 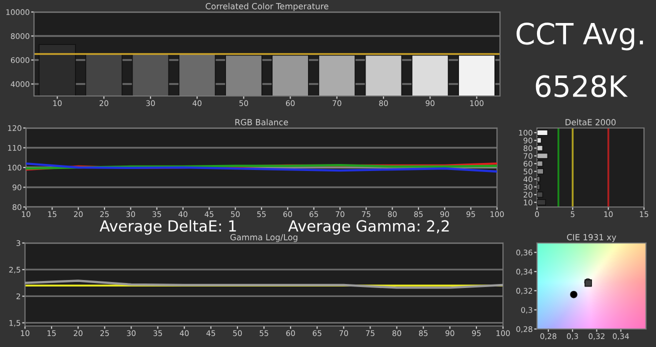 What do you see at coordinates (591, 238) in the screenshot?
I see `chart-title: CIE 1931 xy` at bounding box center [591, 238].